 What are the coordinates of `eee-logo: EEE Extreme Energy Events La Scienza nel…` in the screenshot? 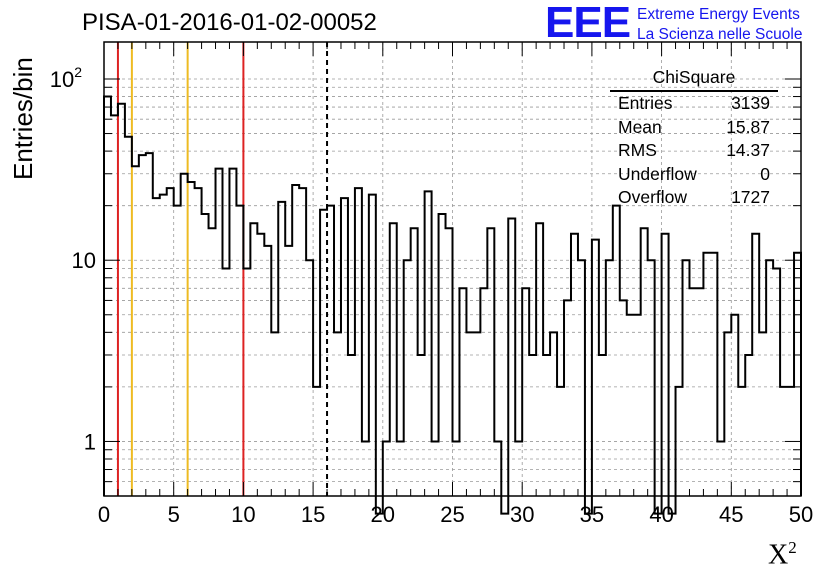 It's located at (690, 24).